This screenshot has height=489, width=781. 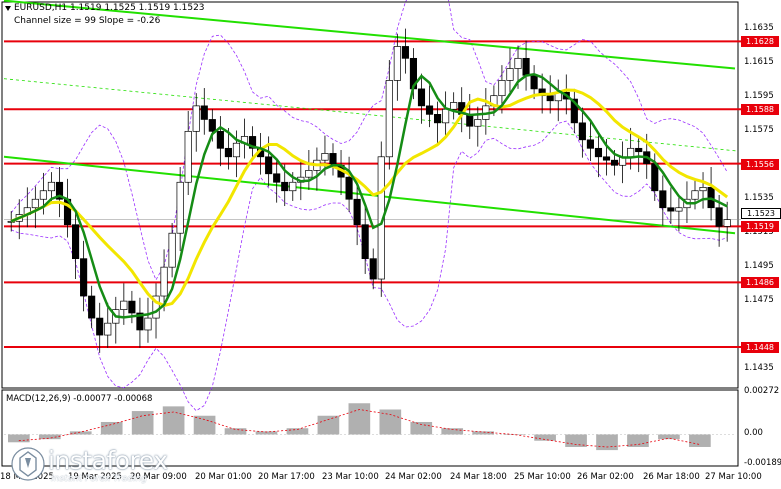 I want to click on price-tick: 1.1475, so click(x=759, y=300).